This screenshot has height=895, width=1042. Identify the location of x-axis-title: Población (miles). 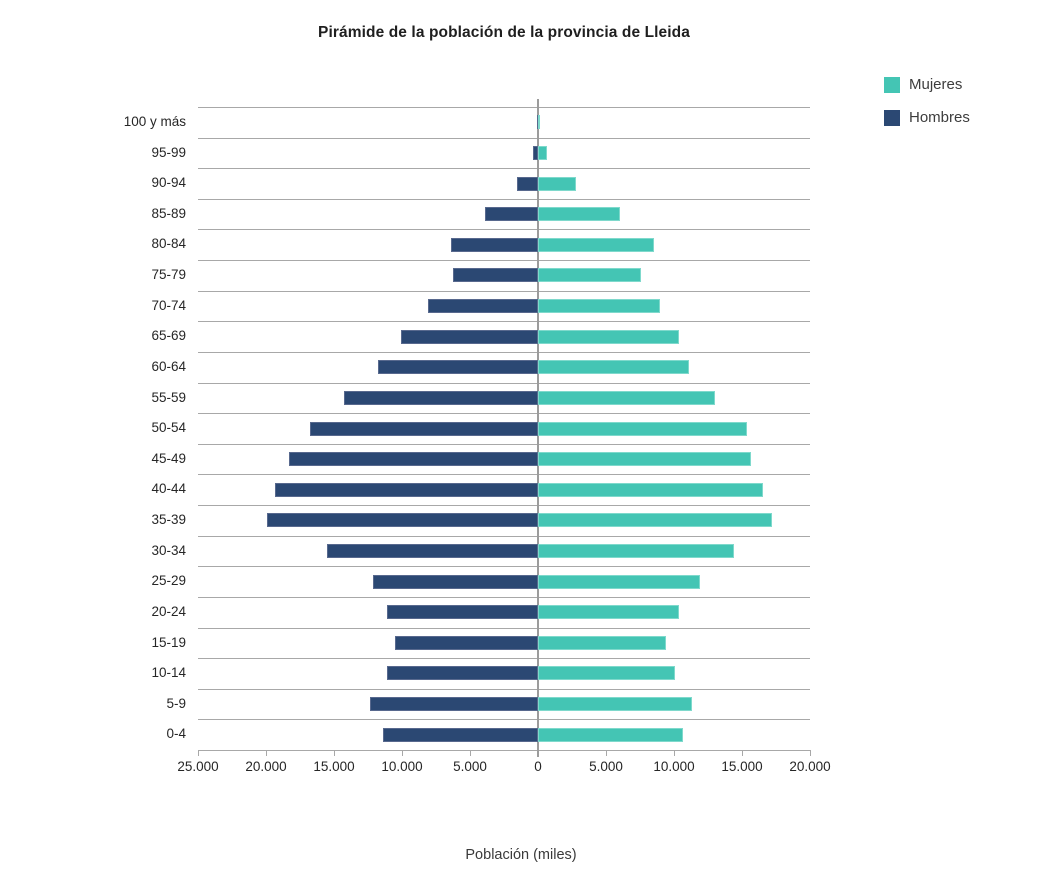
(521, 855).